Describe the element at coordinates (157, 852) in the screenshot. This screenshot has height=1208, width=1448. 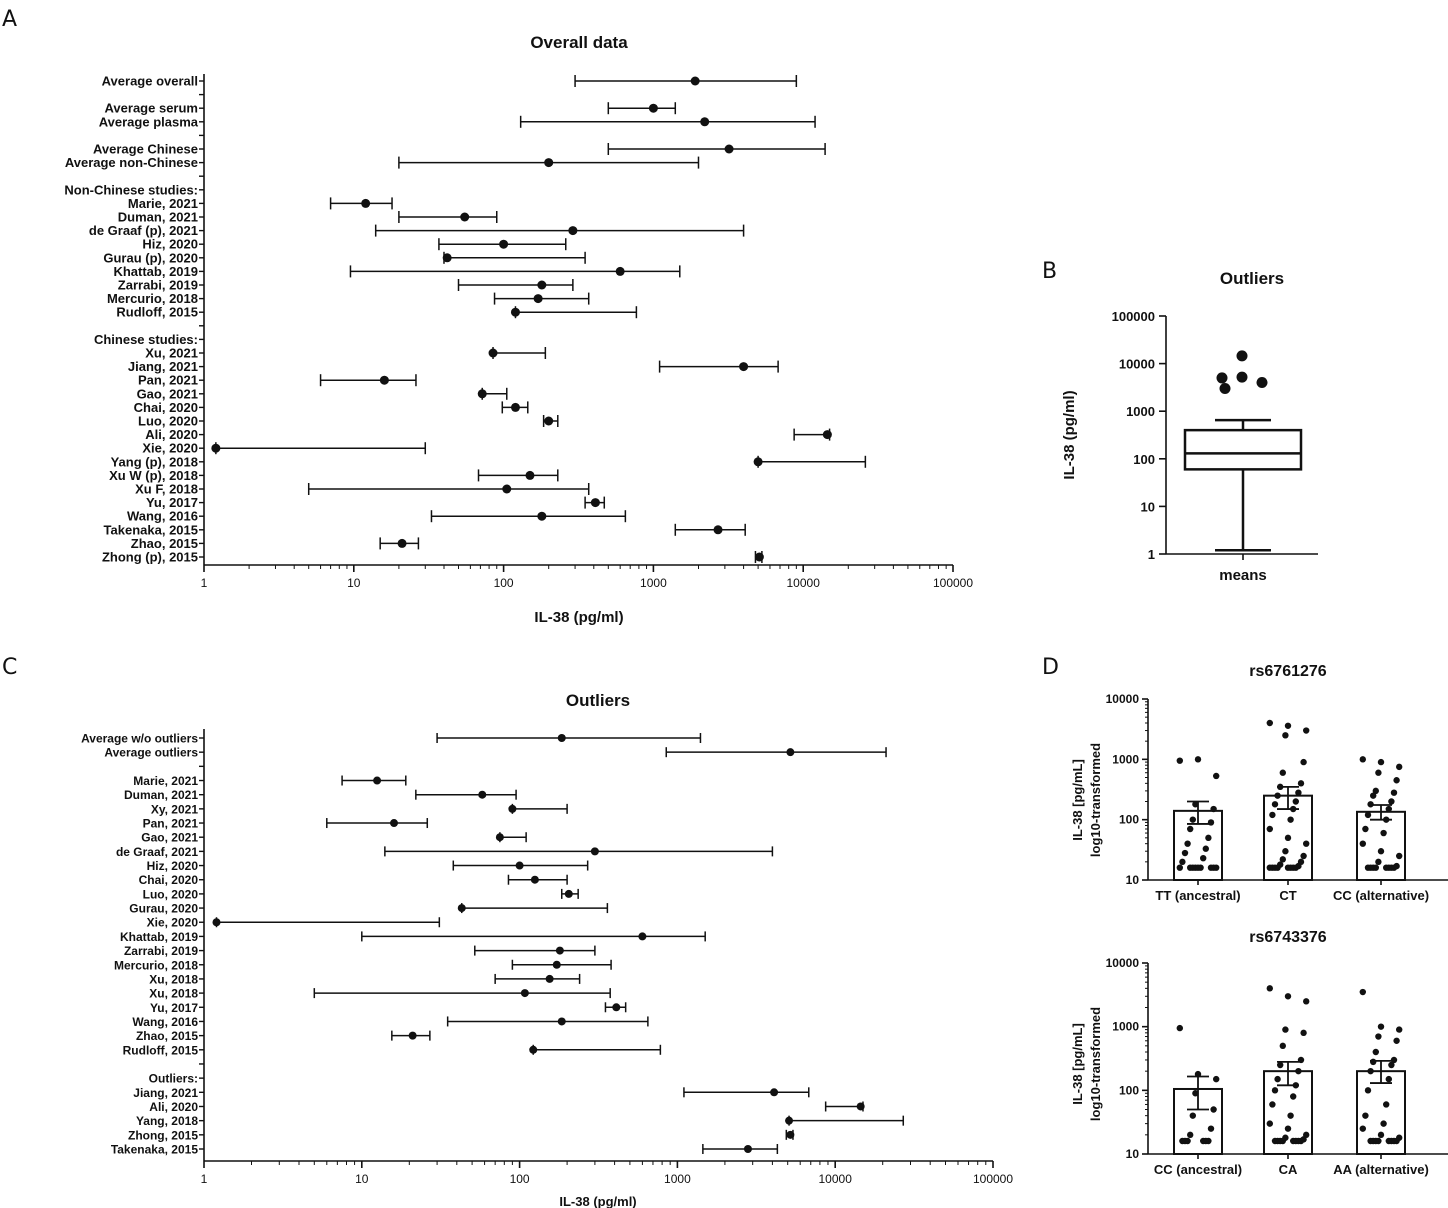
I see `row-label: de Graaf, 2021` at that location.